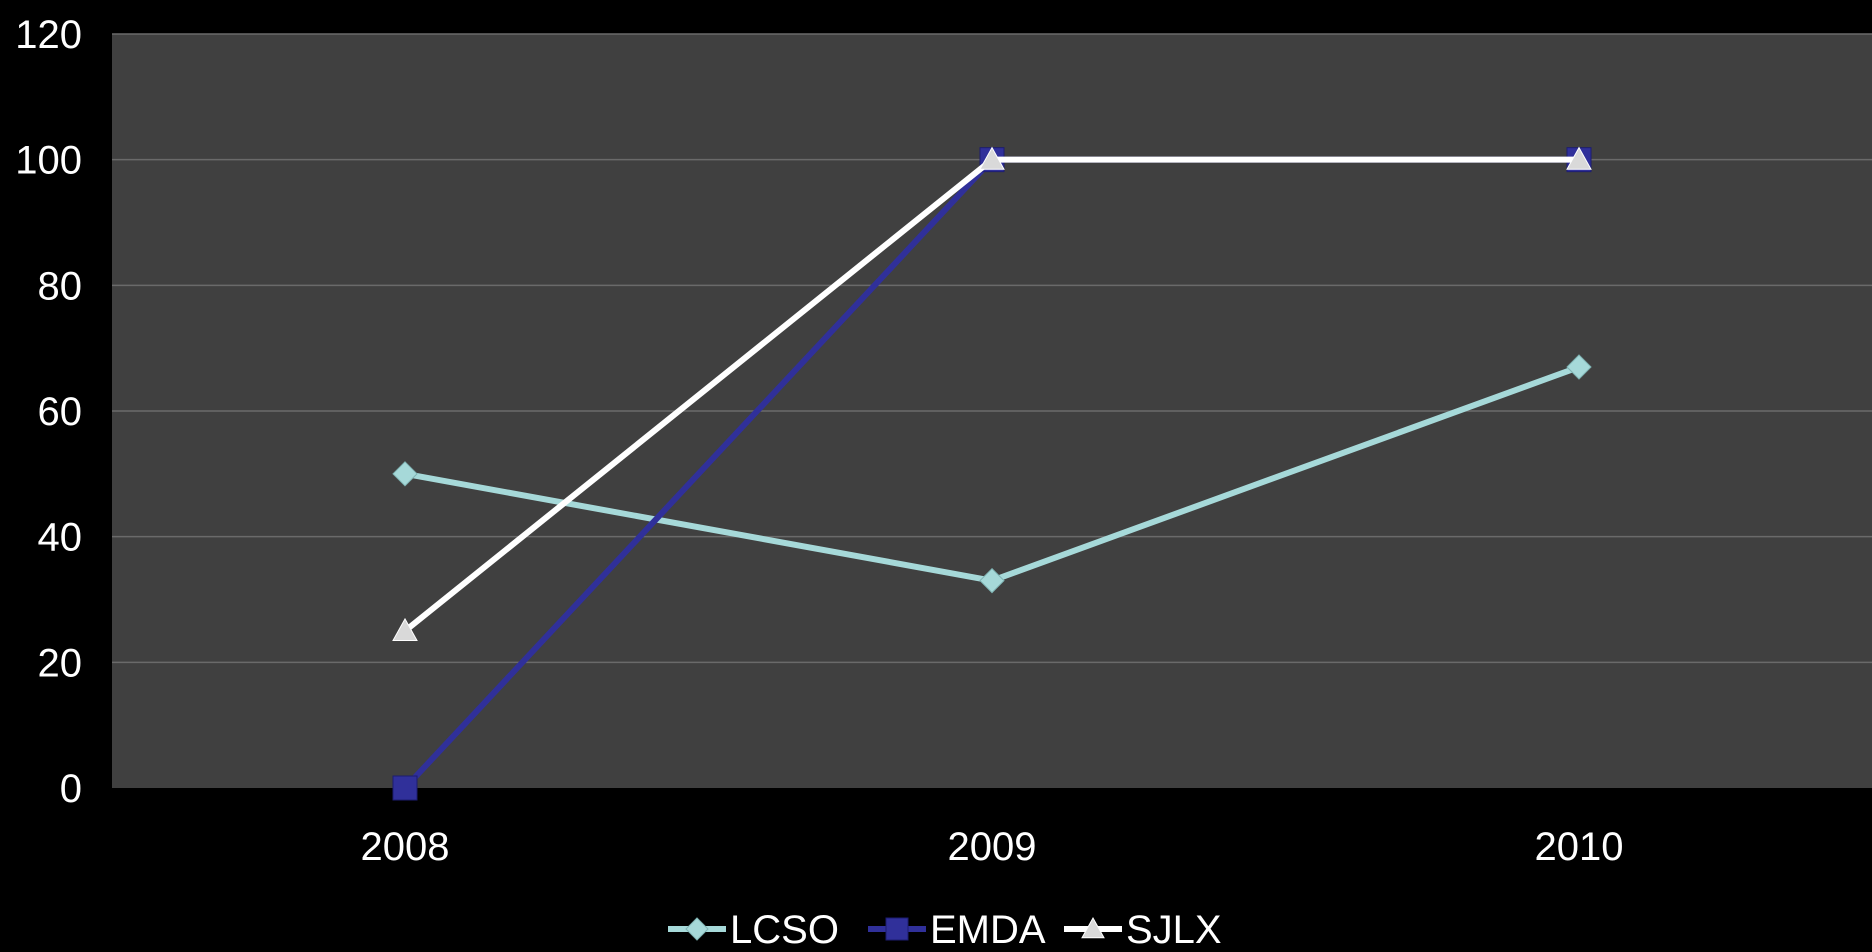 This screenshot has height=952, width=1872. I want to click on x-tick-label: 2009, so click(992, 847).